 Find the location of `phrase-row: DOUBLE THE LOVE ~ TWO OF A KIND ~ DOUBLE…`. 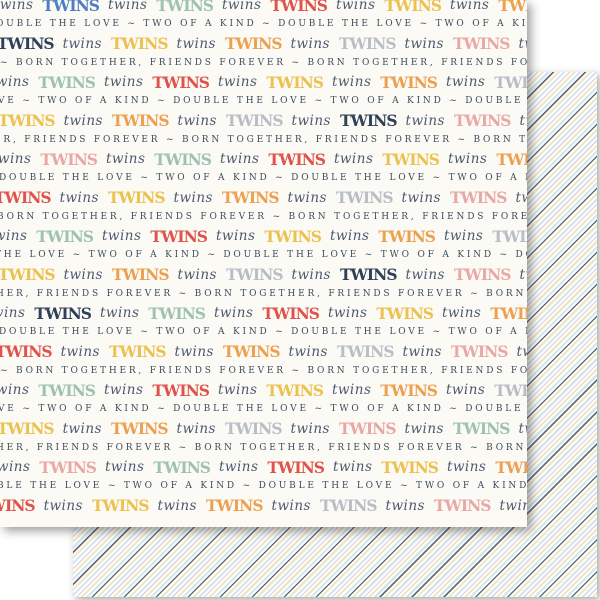

phrase-row: DOUBLE THE LOVE ~ TWO OF A KIND ~ DOUBLE… is located at coordinates (263, 178).